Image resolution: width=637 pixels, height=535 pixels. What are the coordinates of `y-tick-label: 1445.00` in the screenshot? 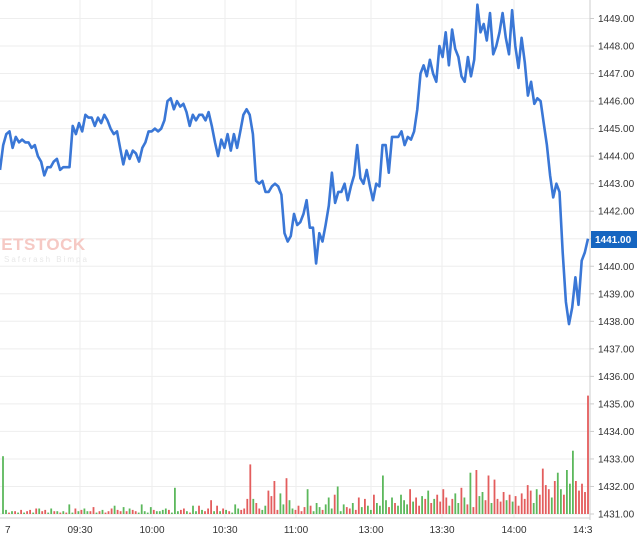 It's located at (616, 129).